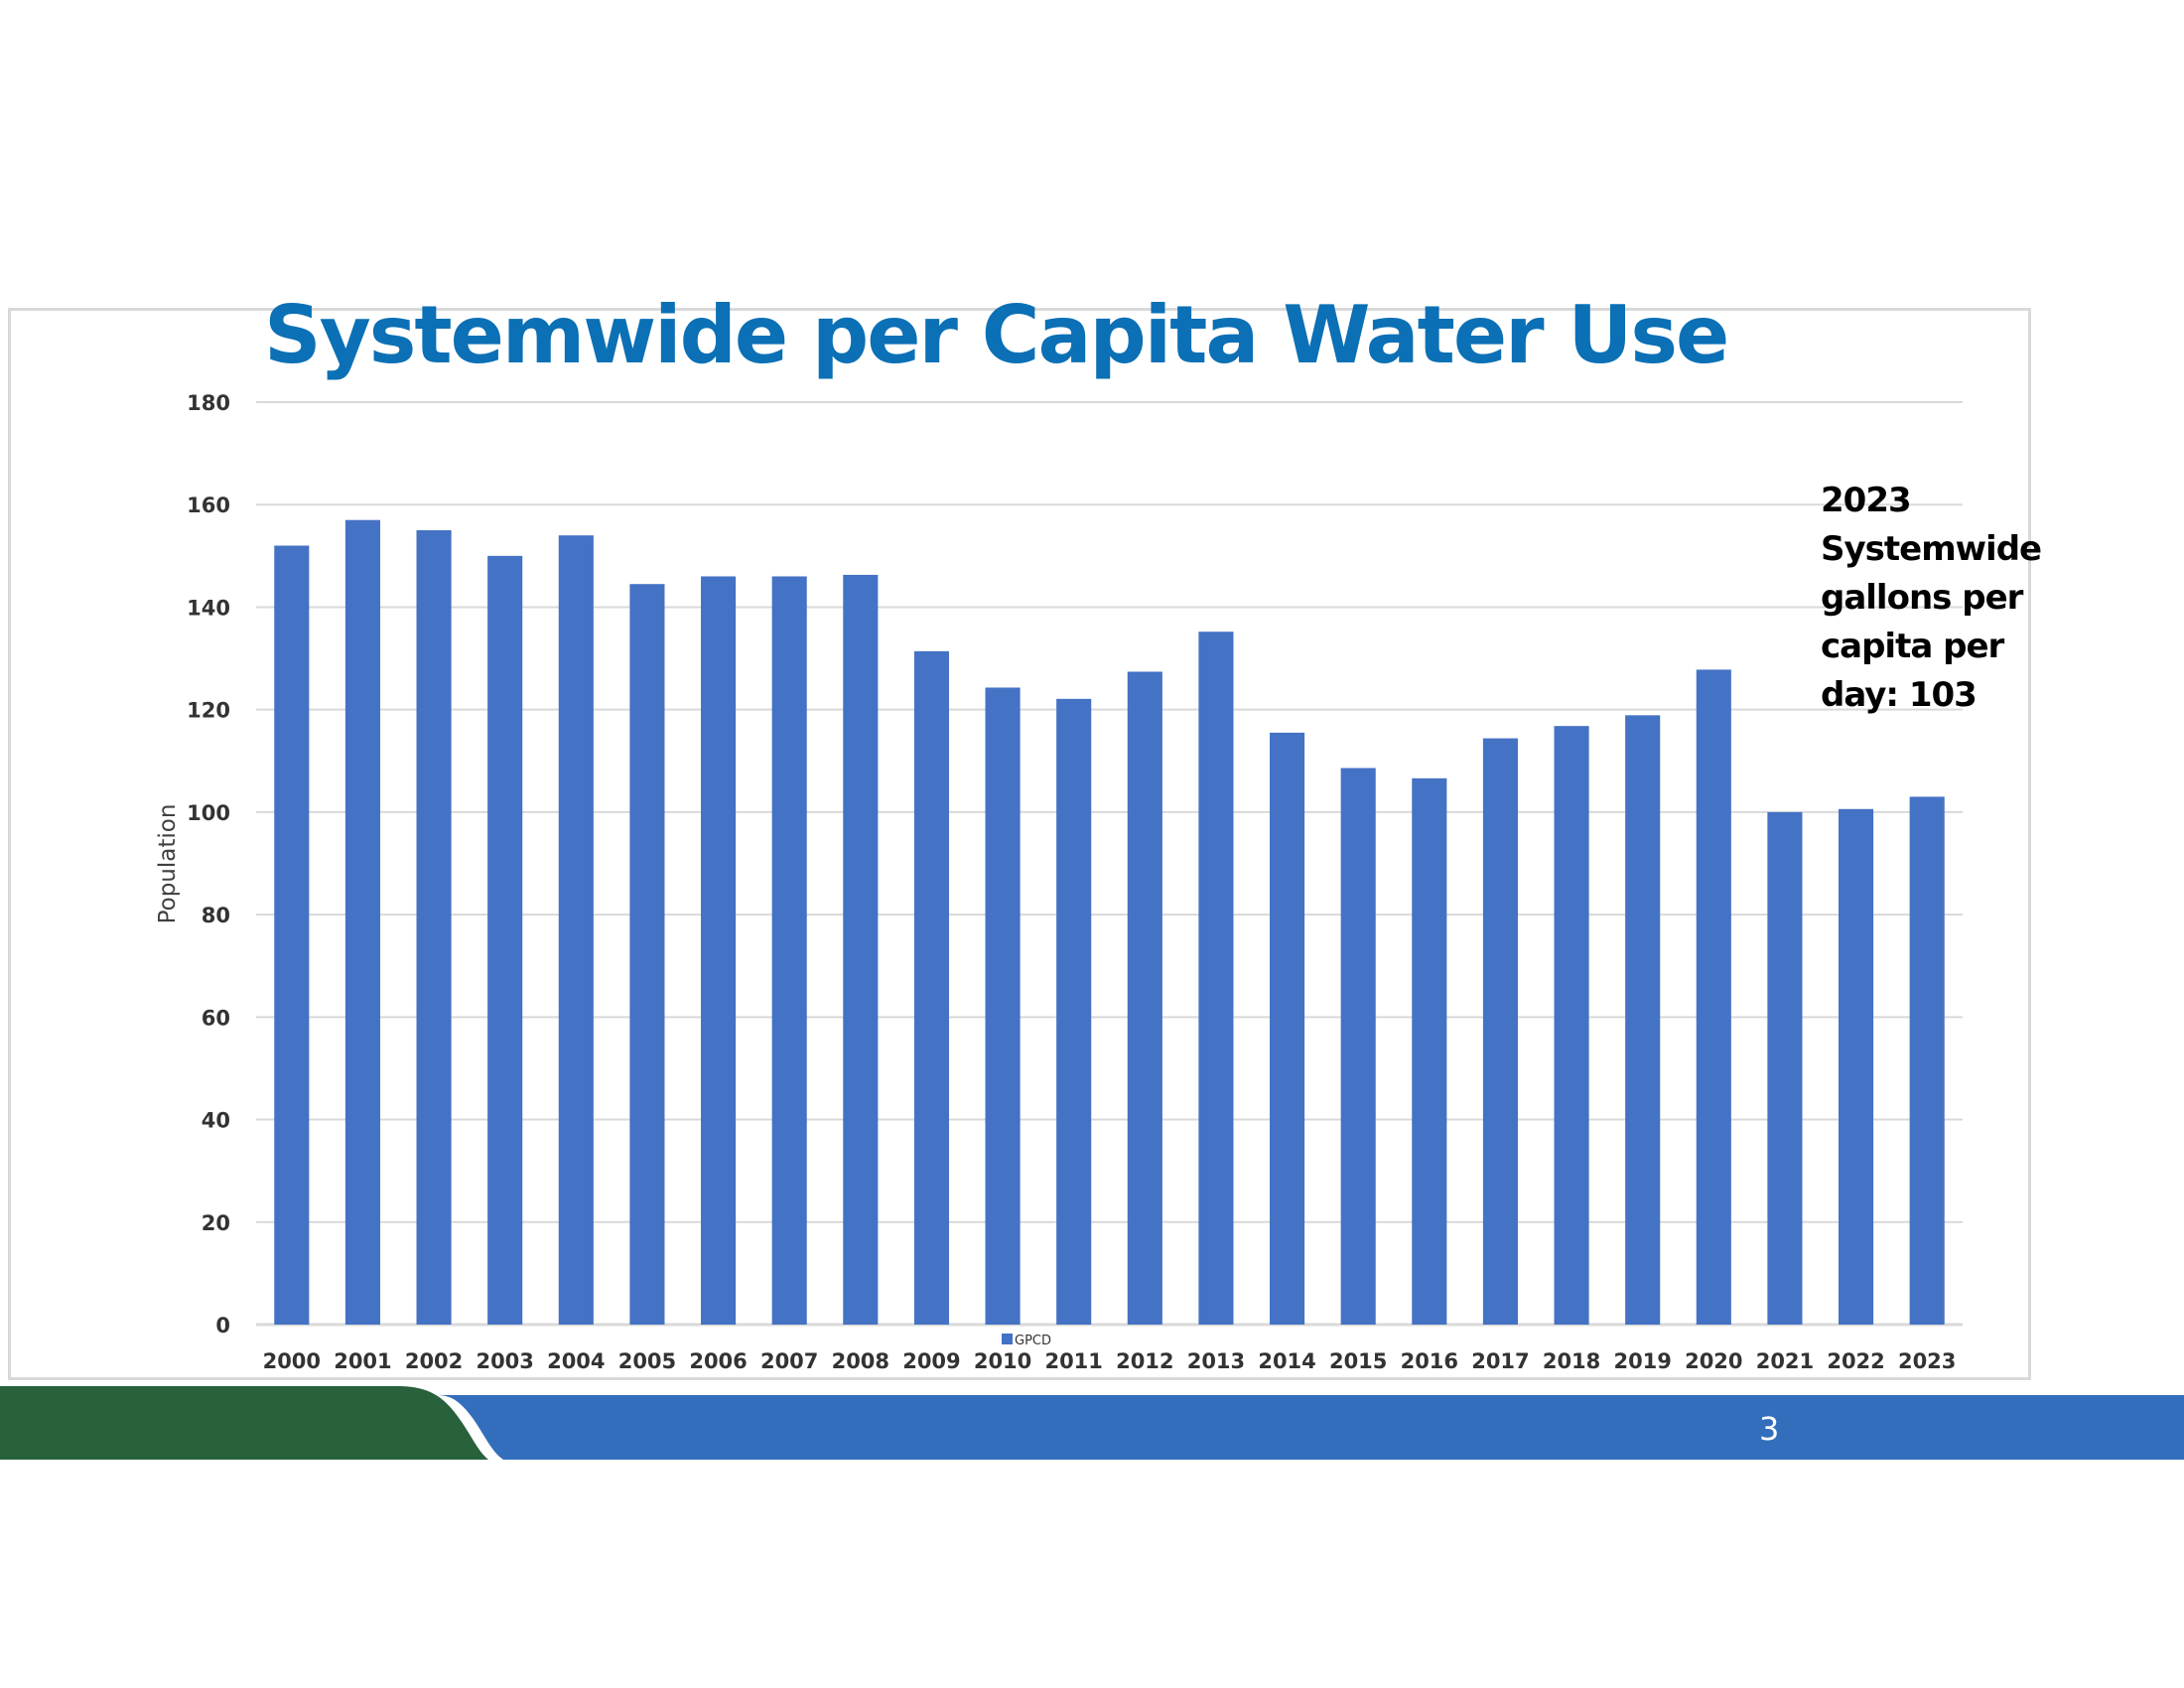 The width and height of the screenshot is (2184, 1688). Describe the element at coordinates (1855, 1361) in the screenshot. I see `x-tick-label: 2022` at that location.